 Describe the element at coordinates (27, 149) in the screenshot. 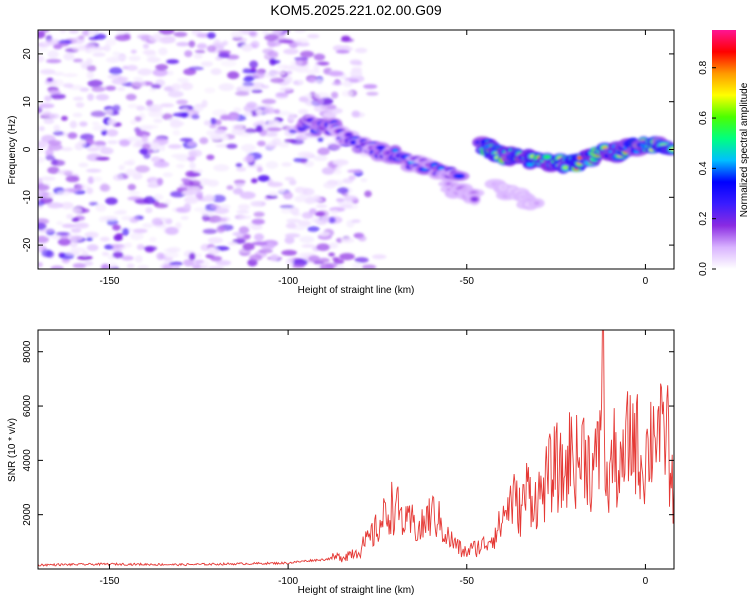

I see `spectrogram-y-tick-label: 0` at that location.